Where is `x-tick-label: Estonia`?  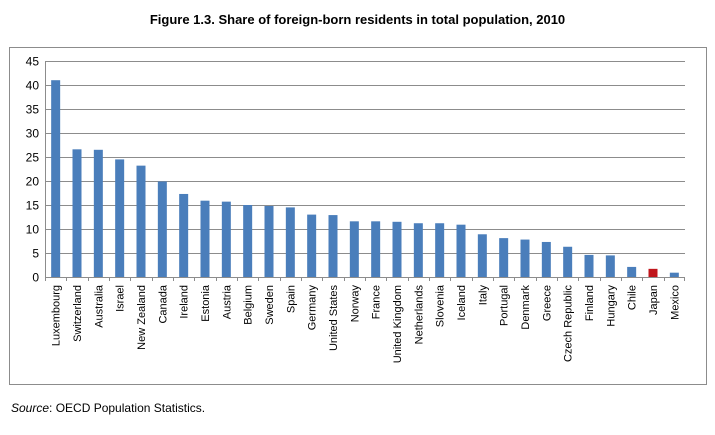 x-tick-label: Estonia is located at coordinates (206, 303).